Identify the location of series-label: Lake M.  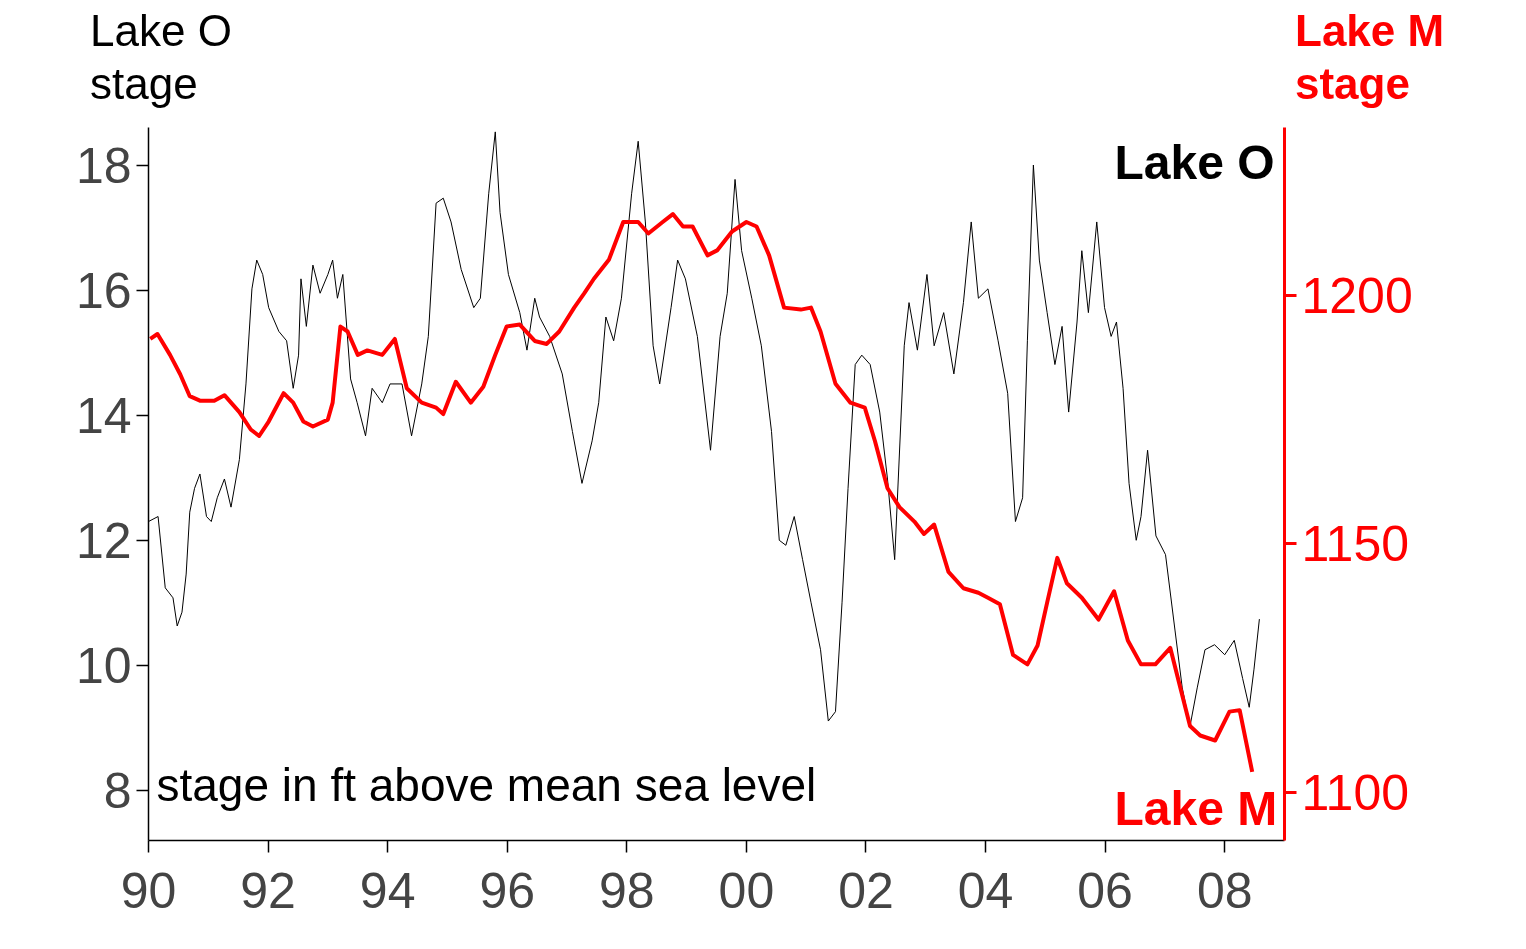
(1196, 808).